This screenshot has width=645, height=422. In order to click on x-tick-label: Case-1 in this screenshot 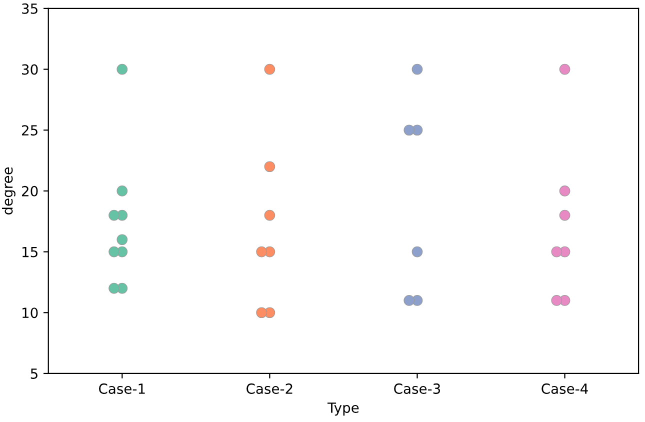, I will do `click(122, 388)`.